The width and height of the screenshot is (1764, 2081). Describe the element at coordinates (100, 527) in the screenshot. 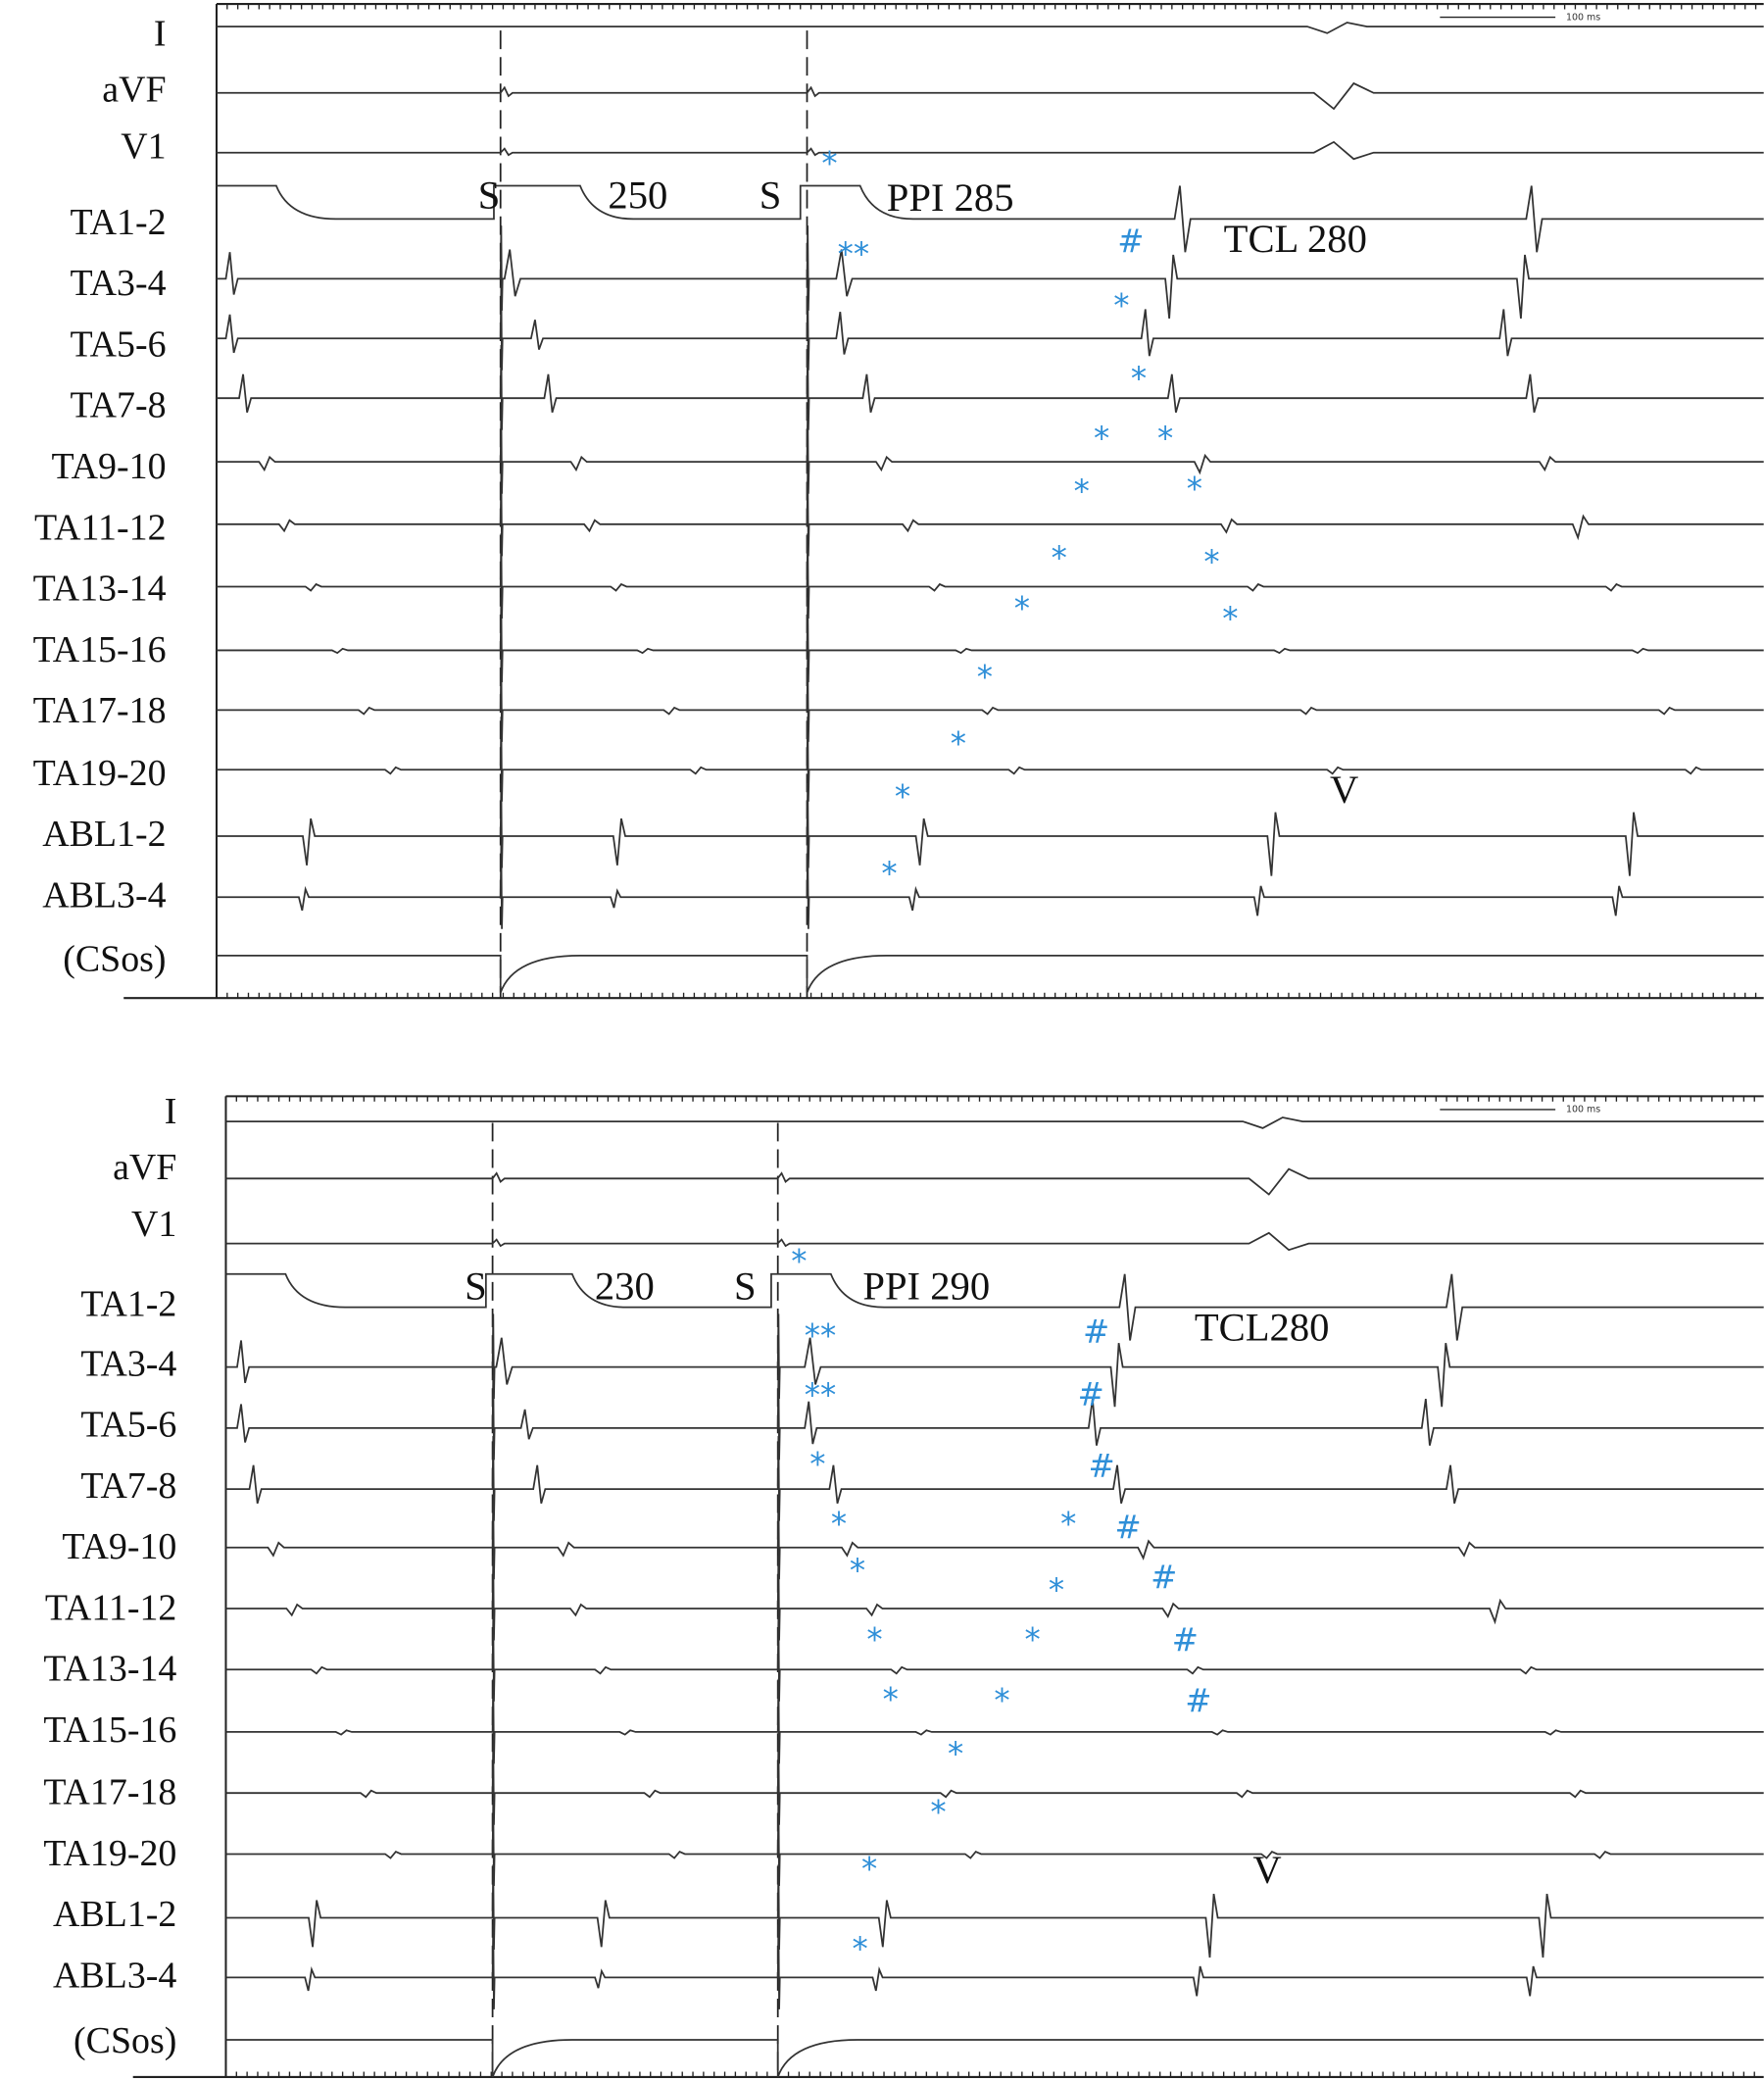

I see `channel-label: TA11-12` at that location.